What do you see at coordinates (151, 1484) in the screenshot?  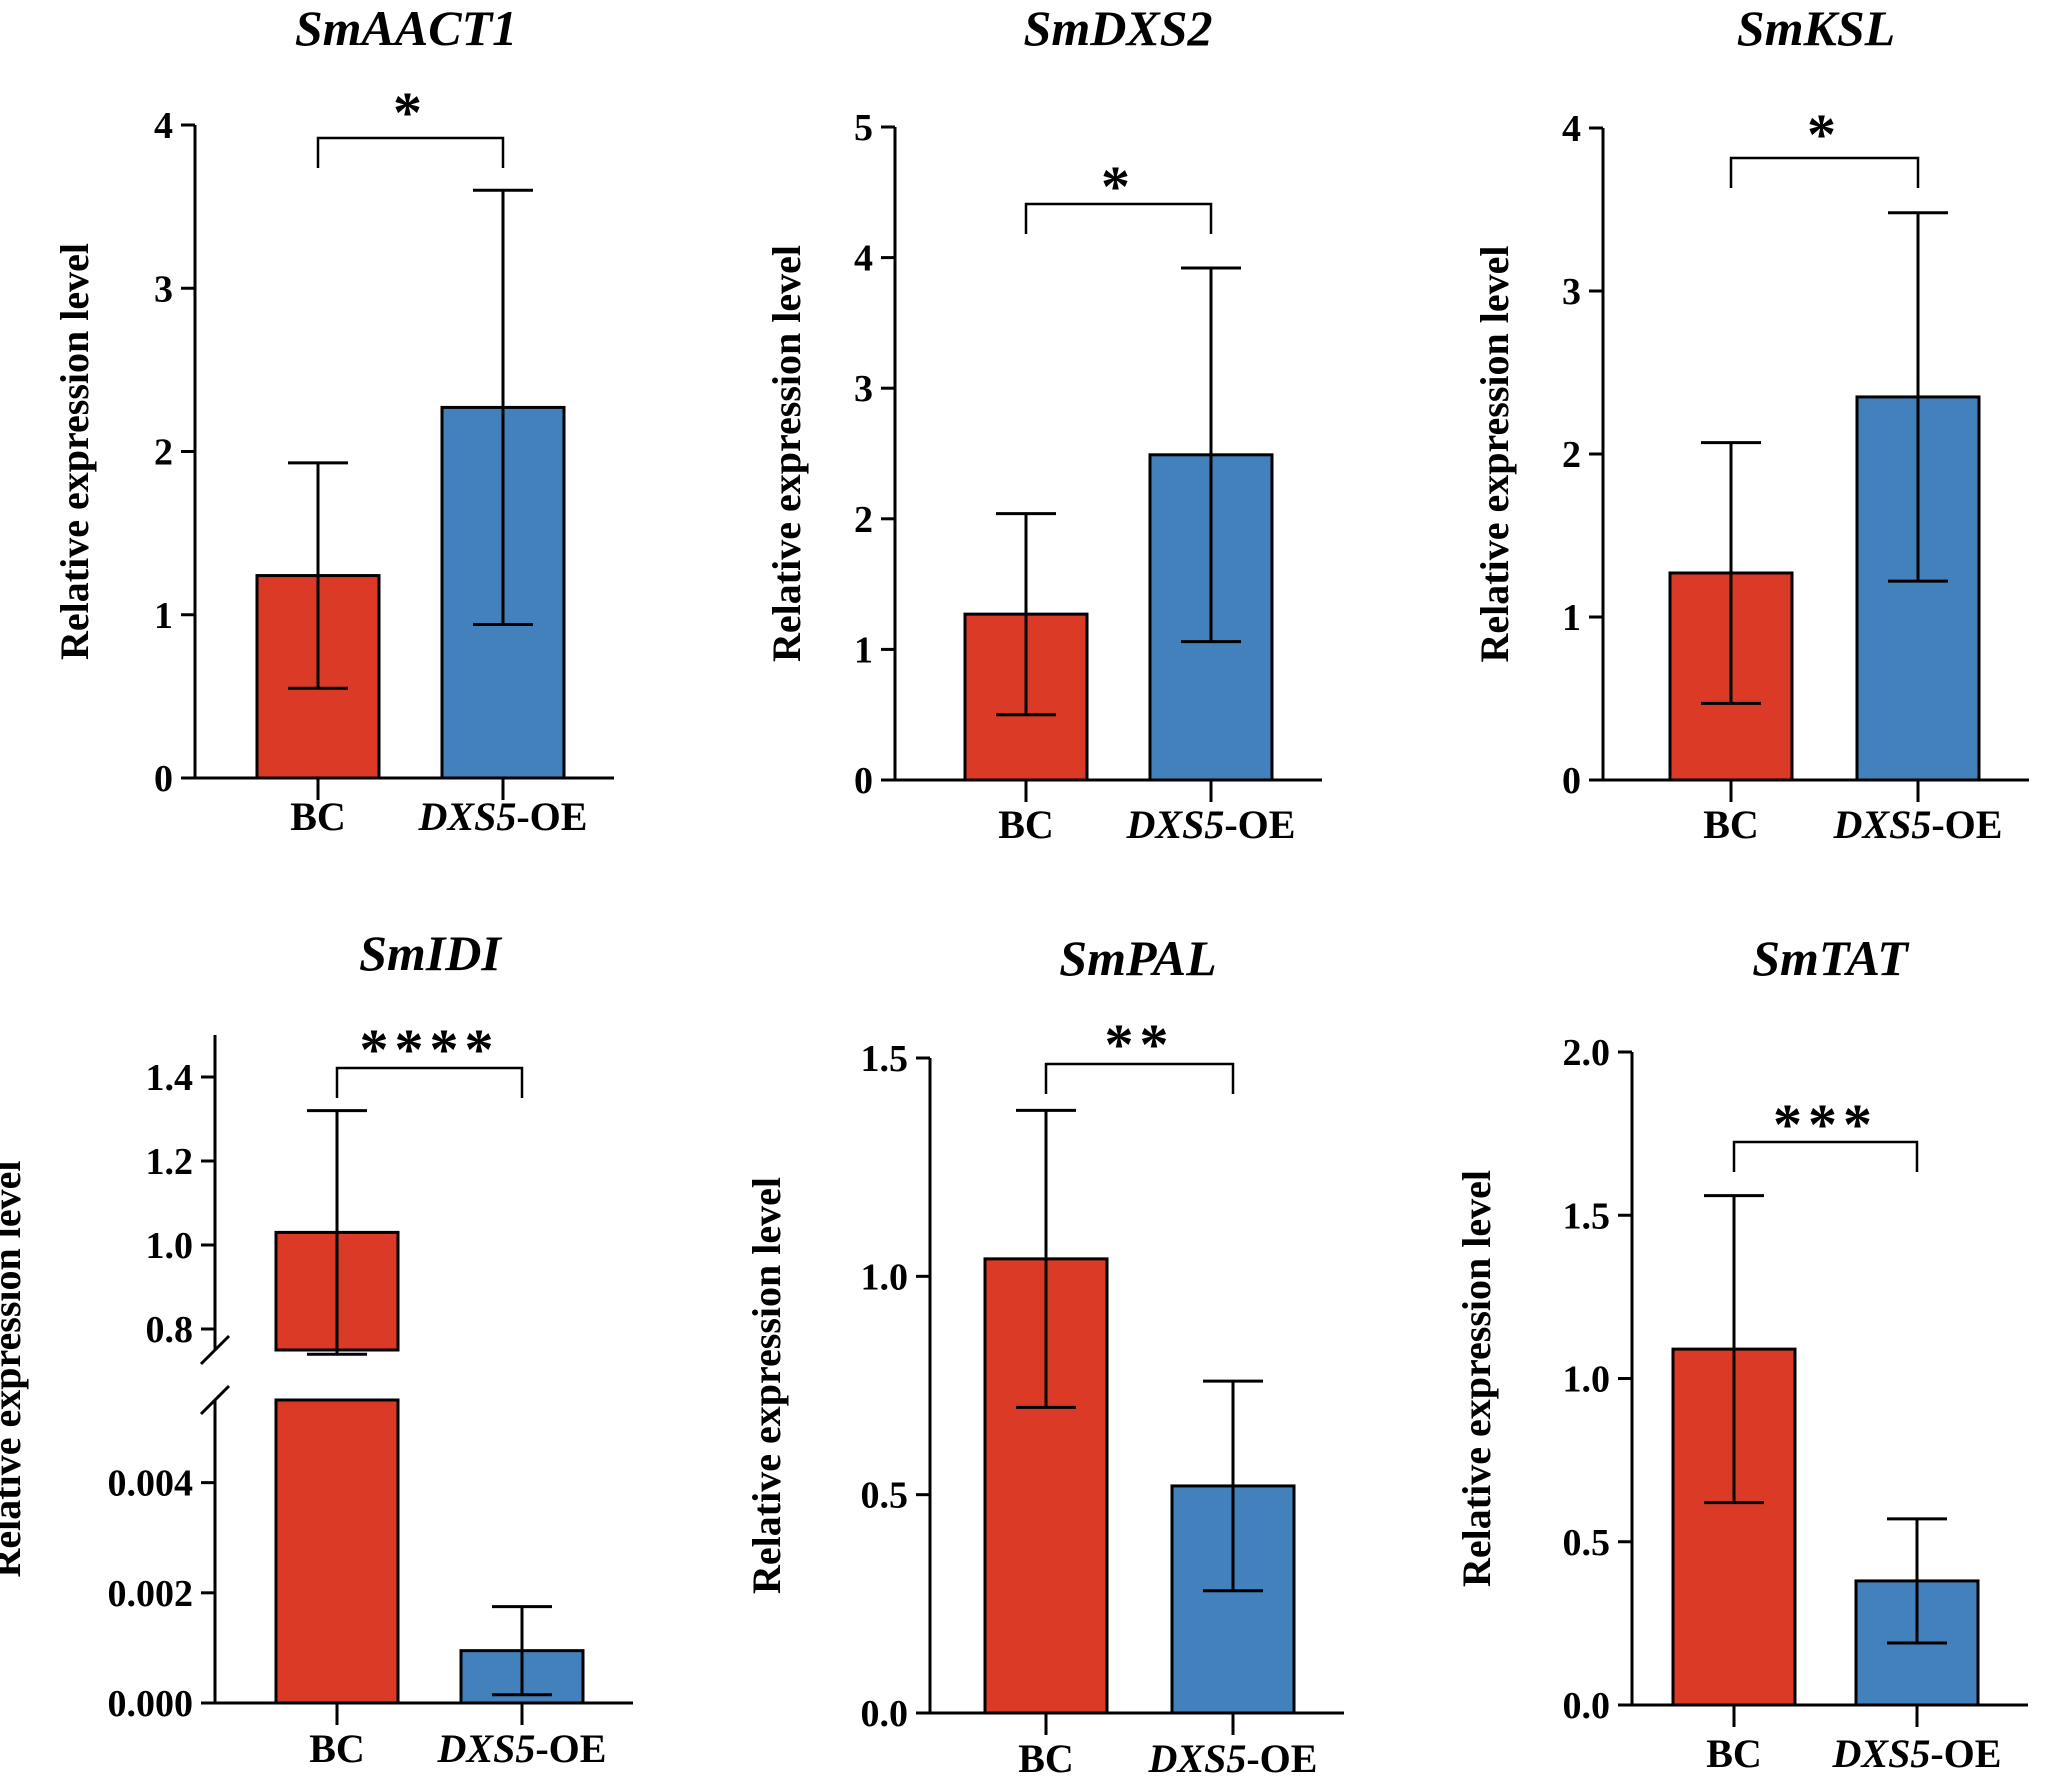 I see `y-tick-label: 0.004` at bounding box center [151, 1484].